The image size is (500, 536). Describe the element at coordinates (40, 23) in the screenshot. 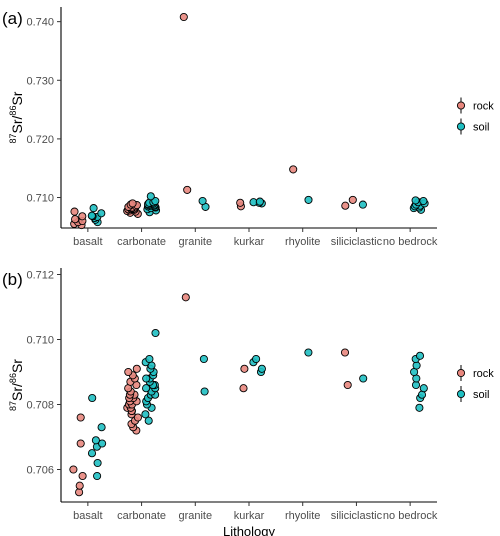

I see `y-tick-label: 0.740` at that location.